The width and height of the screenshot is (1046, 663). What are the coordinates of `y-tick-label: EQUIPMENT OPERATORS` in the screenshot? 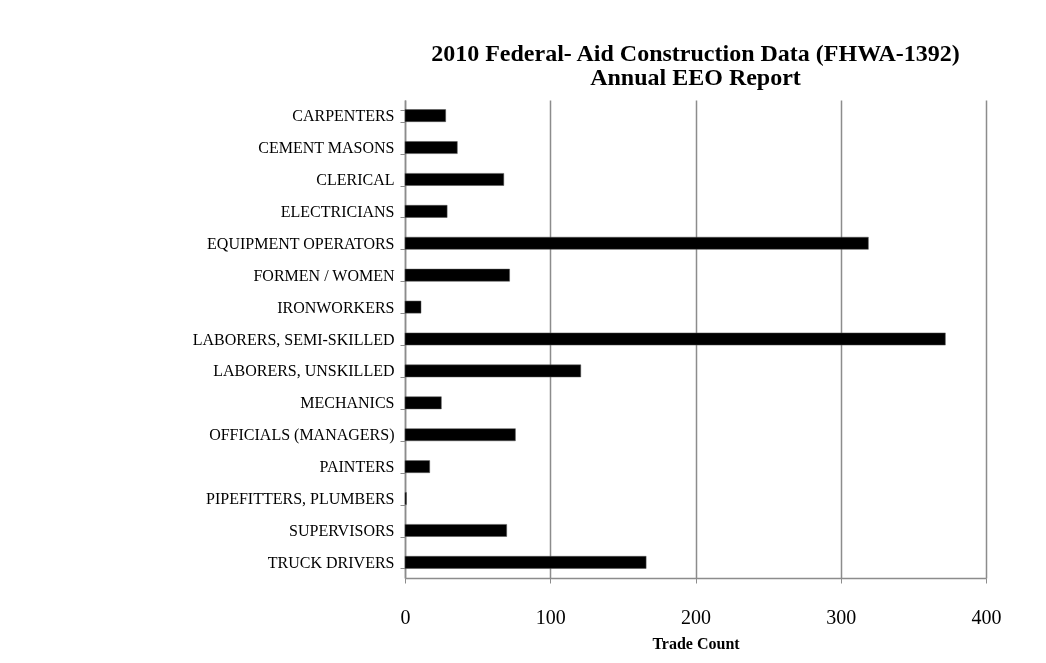 It's located at (301, 243).